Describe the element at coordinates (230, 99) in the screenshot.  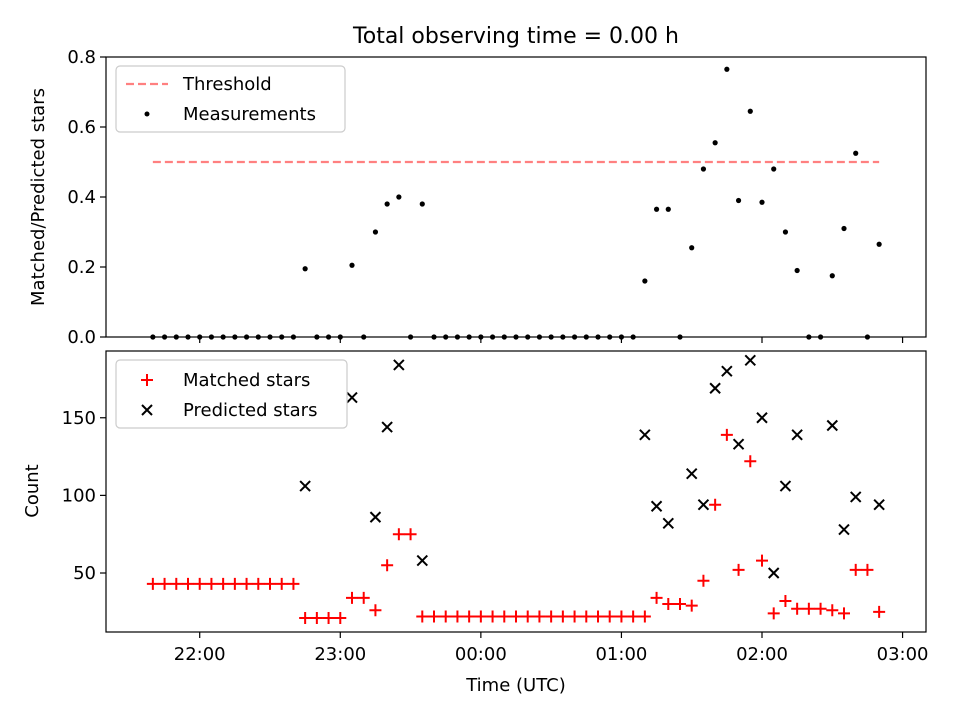
I see `top-legend: Threshold Measurements` at that location.